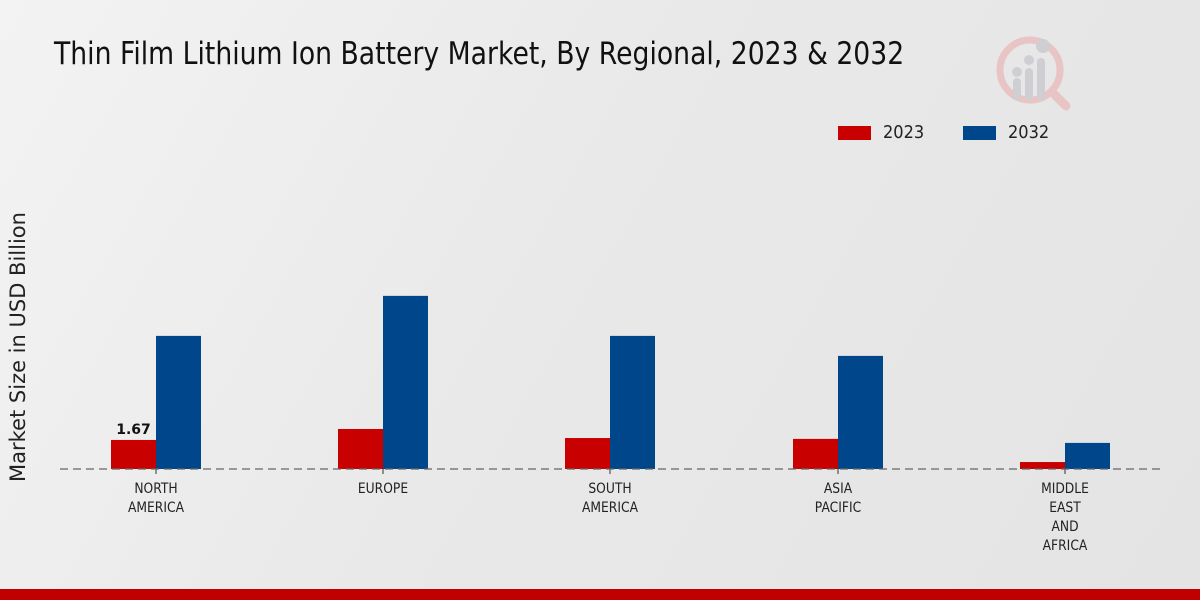 The height and width of the screenshot is (600, 1200). I want to click on x-tick-label-4: AND, so click(1064, 527).